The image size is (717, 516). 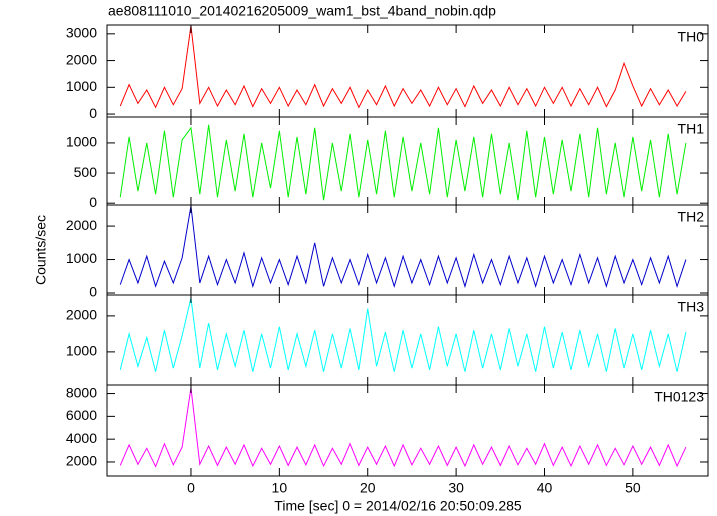 I want to click on y-axis-label: Counts/sec, so click(x=41, y=250).